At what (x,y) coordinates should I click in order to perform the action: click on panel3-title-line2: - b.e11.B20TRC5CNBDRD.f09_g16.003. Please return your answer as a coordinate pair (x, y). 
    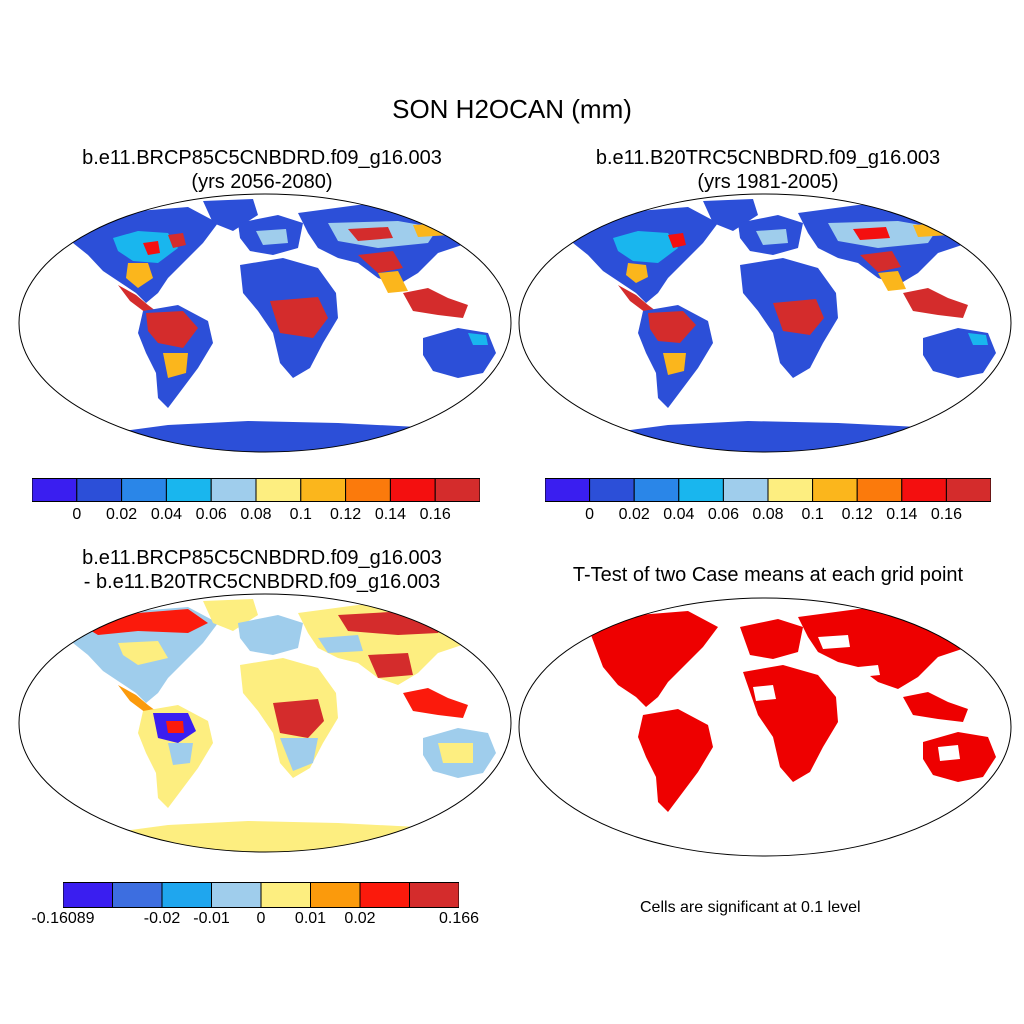
    Looking at the image, I should click on (262, 582).